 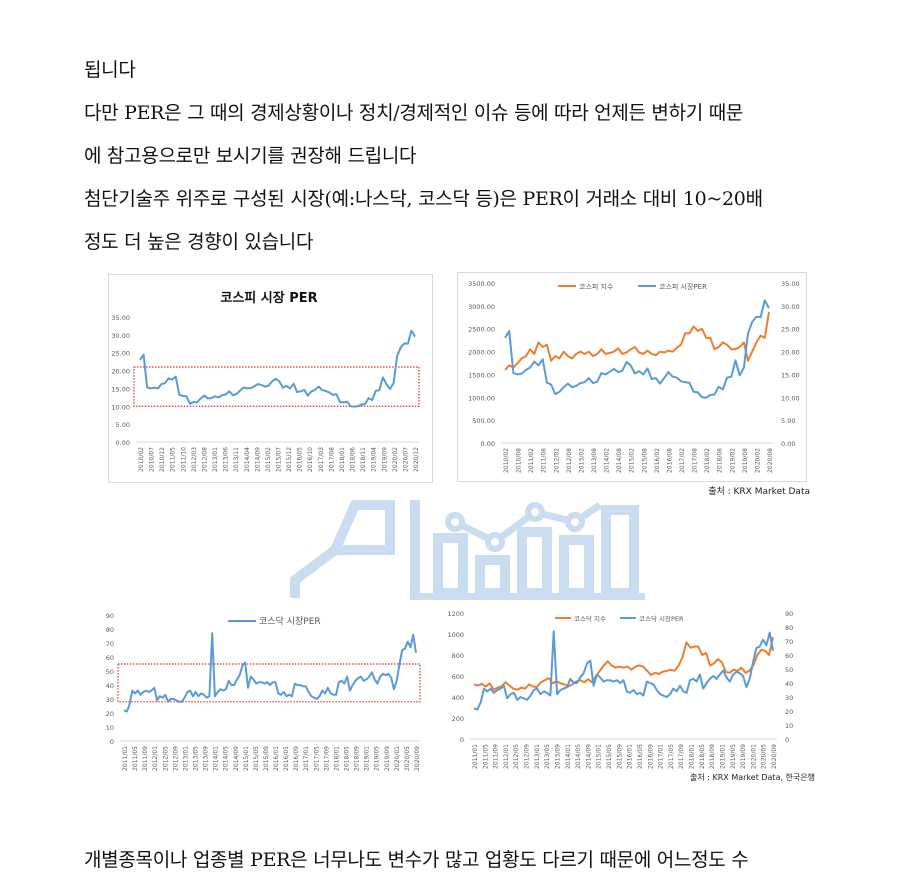 I want to click on svg-text: 2500.00, so click(x=481, y=330).